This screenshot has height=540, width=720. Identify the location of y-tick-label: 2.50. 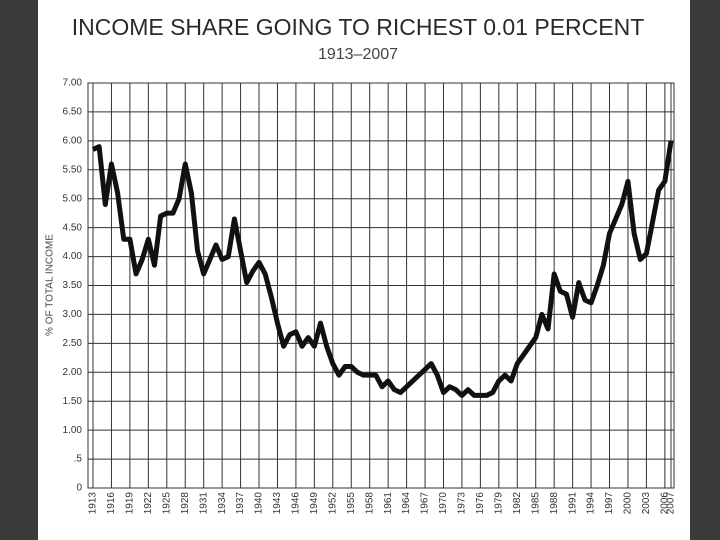
(73, 343).